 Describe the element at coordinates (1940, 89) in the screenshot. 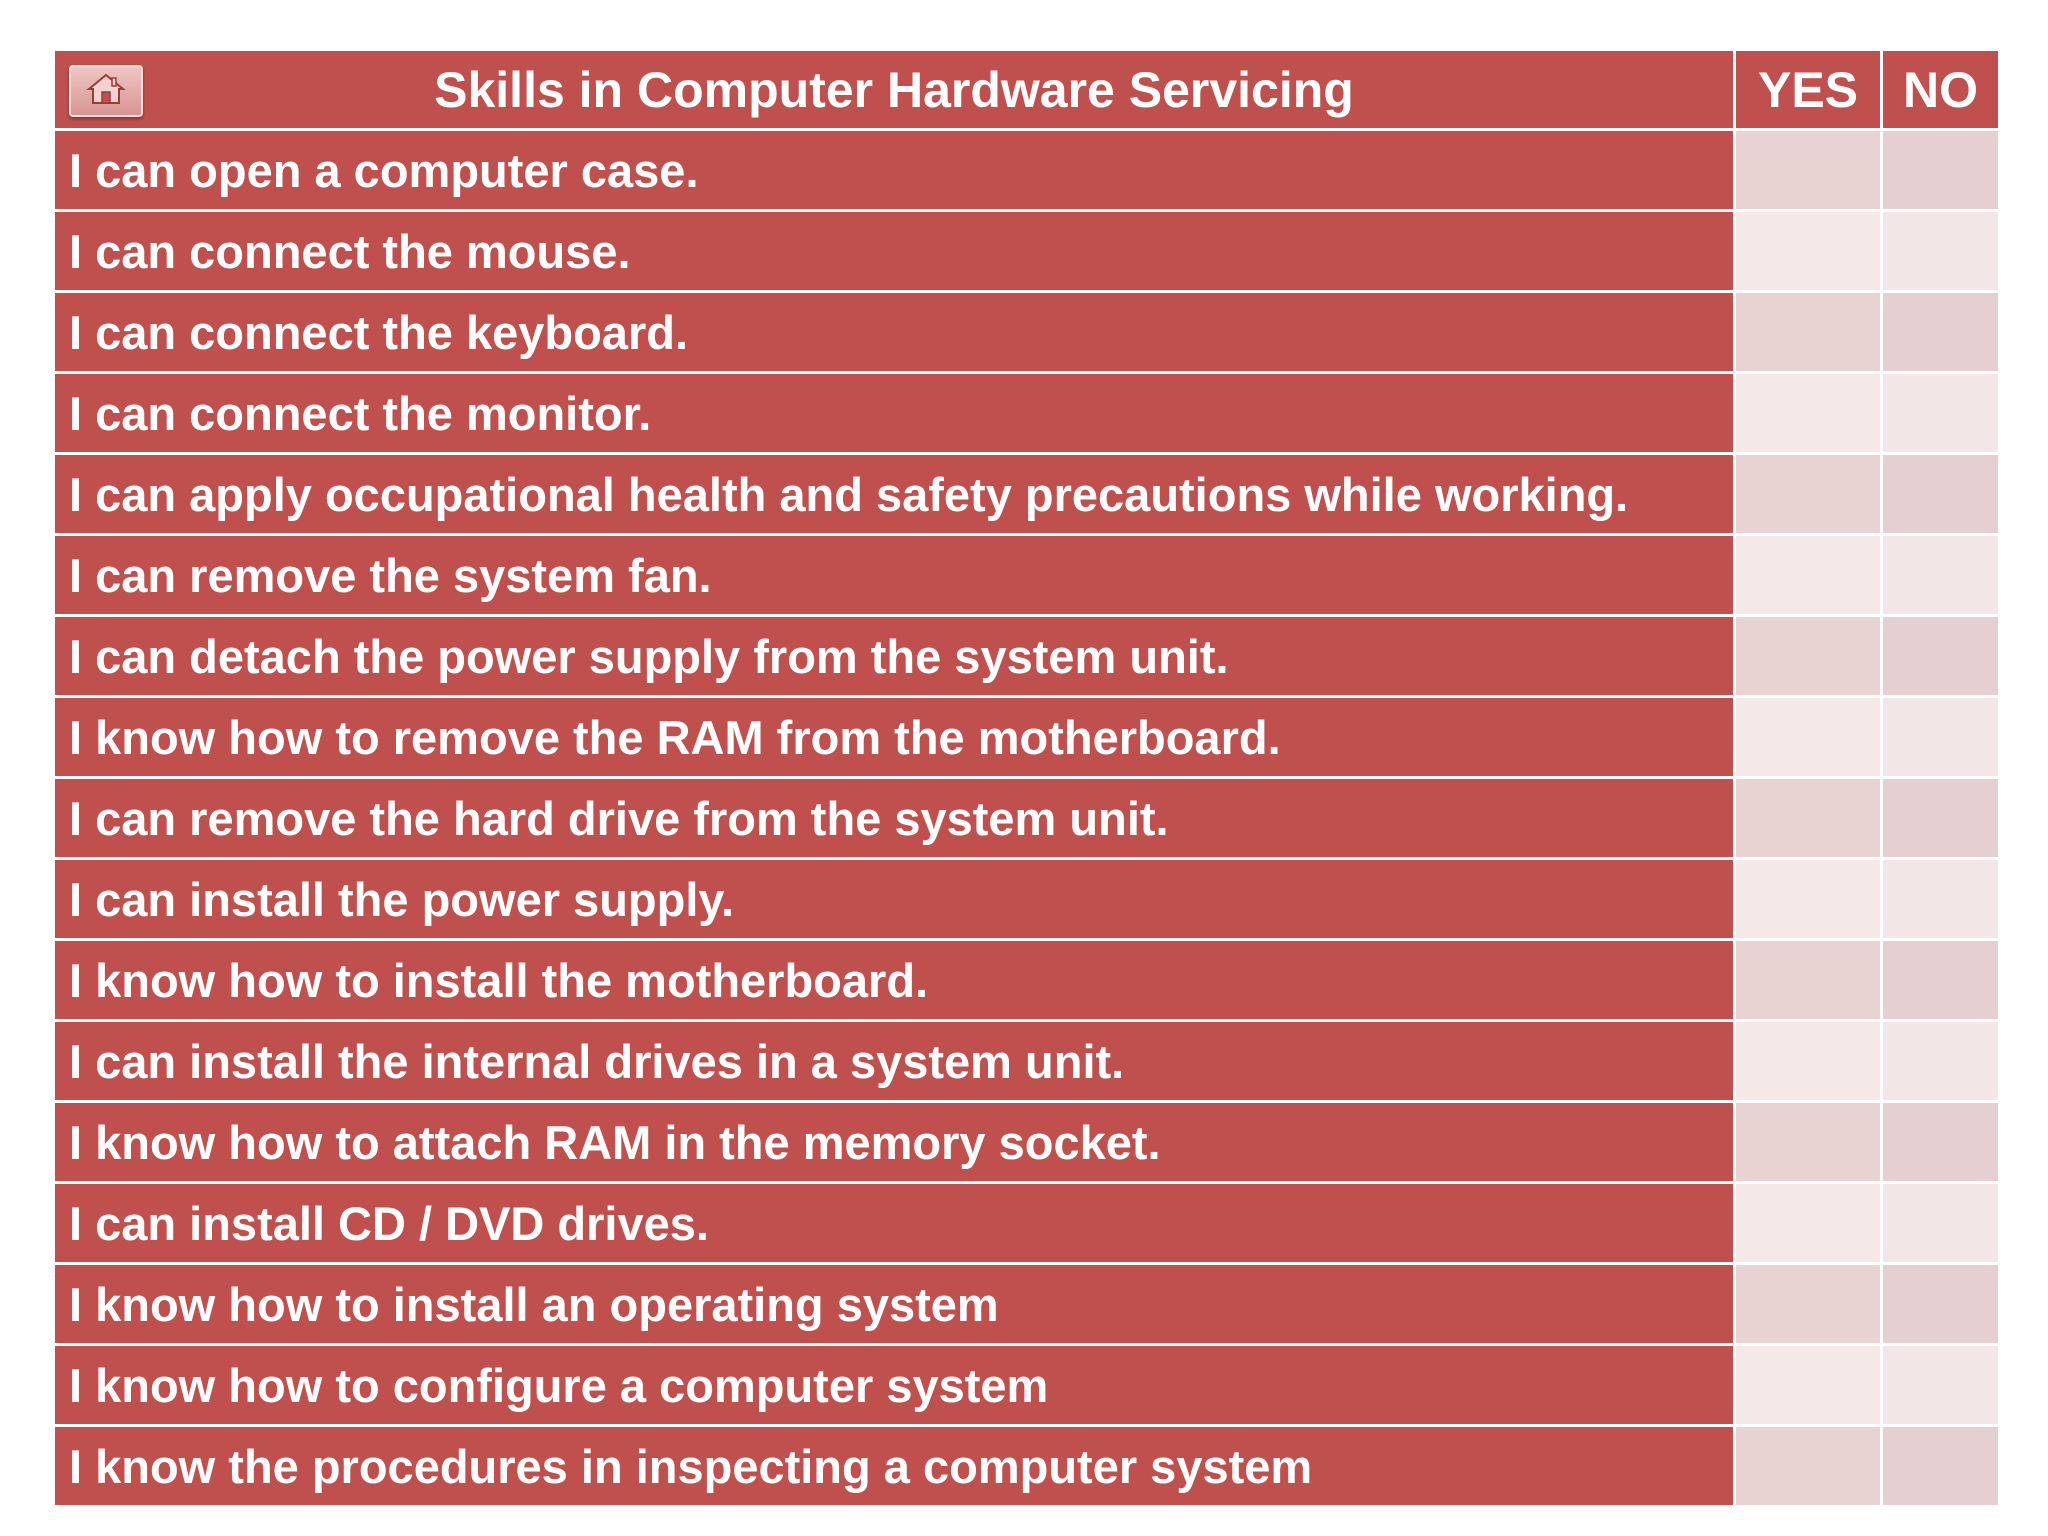

I see `no-column-header: NO` at that location.